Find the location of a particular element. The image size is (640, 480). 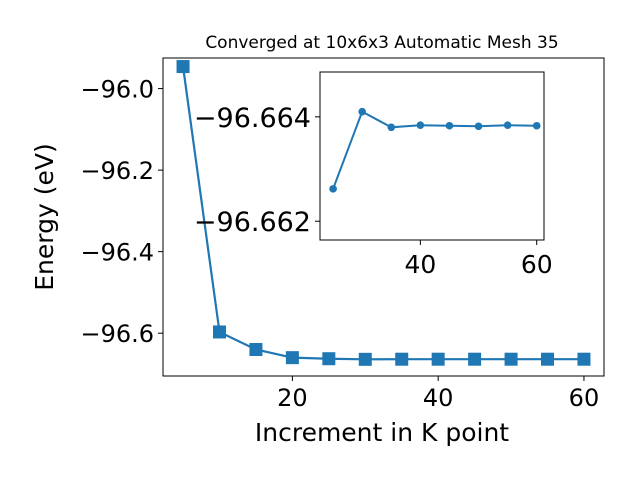

x-axis-label: Increment in K point is located at coordinates (382, 432).